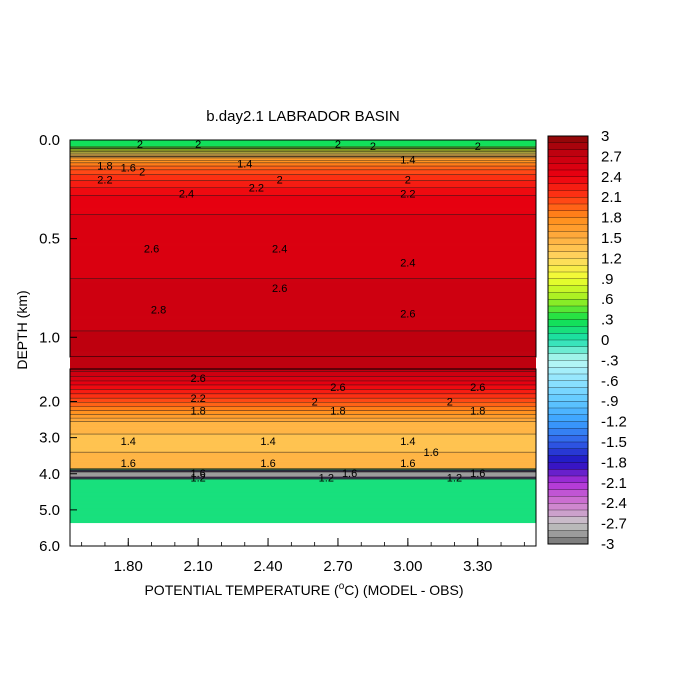  What do you see at coordinates (568, 340) in the screenshot?
I see `colorbar-frame` at bounding box center [568, 340].